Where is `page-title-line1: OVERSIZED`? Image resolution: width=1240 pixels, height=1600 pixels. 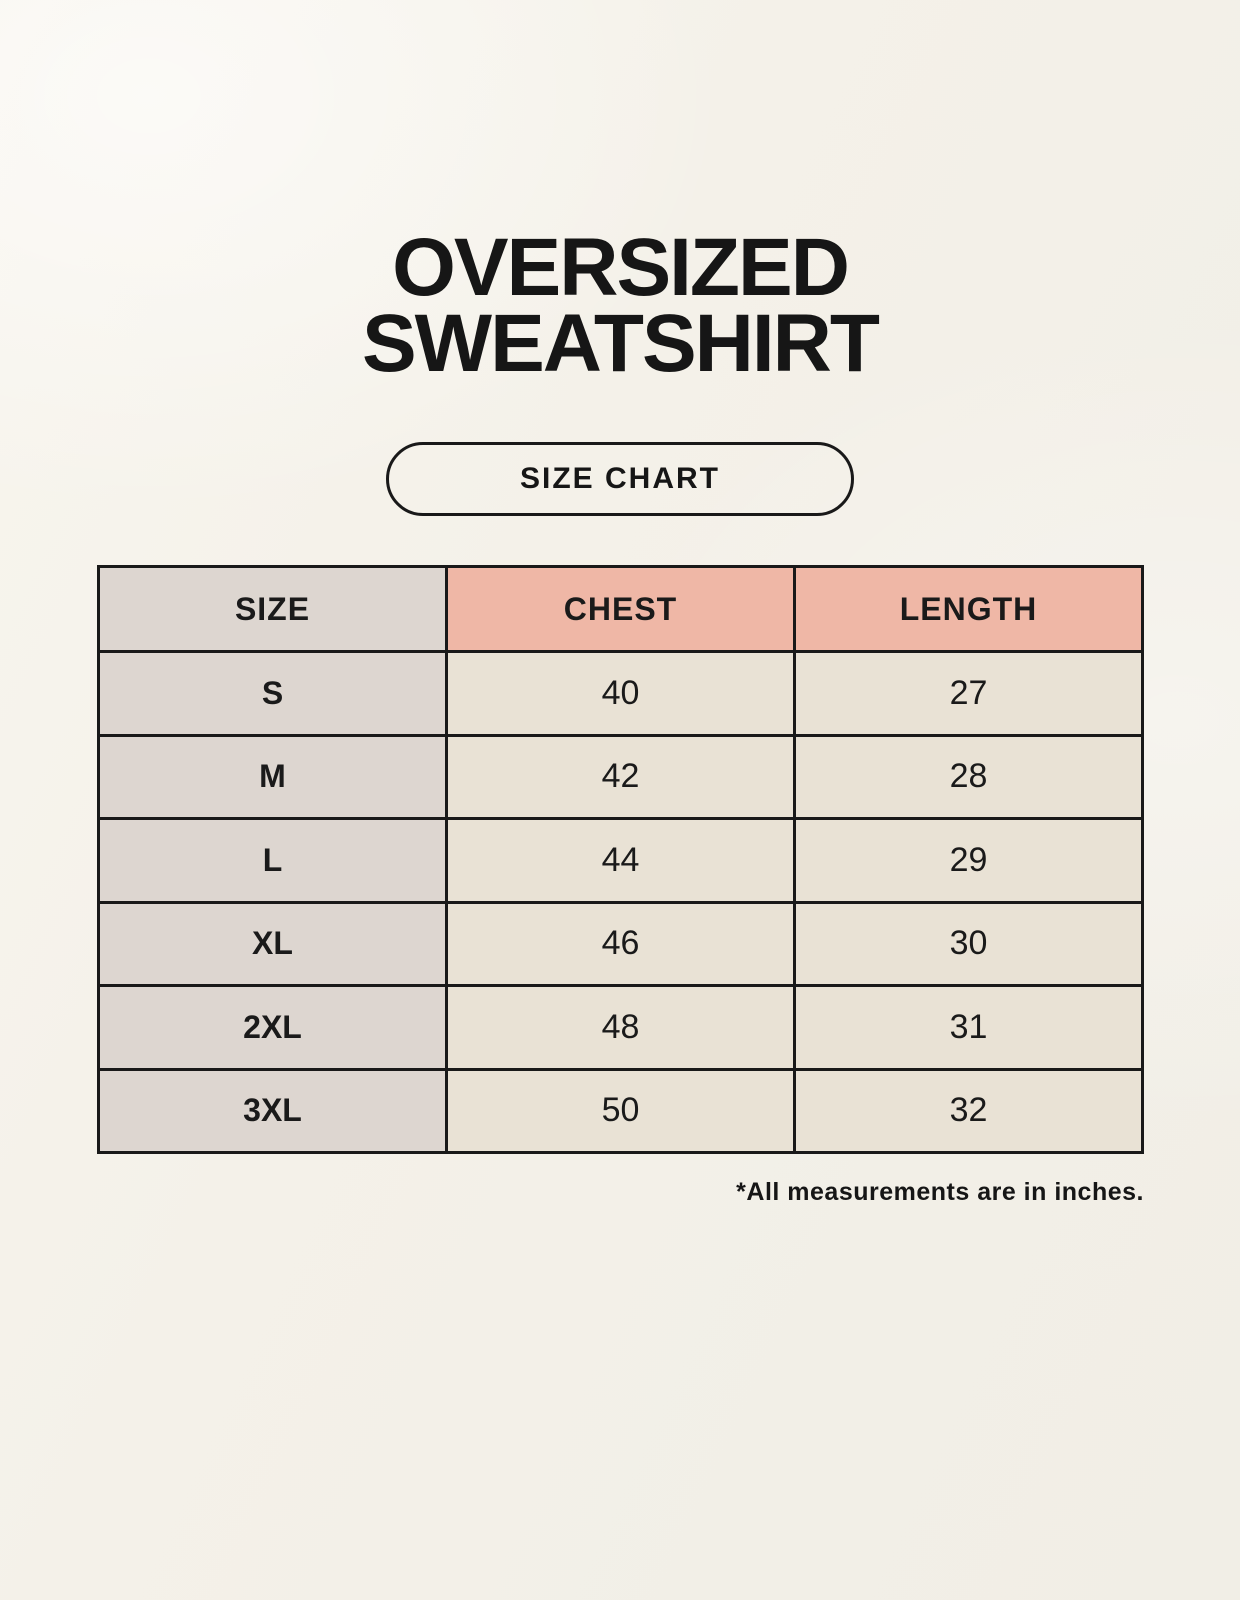
page-title-line1: OVERSIZED is located at coordinates (621, 267).